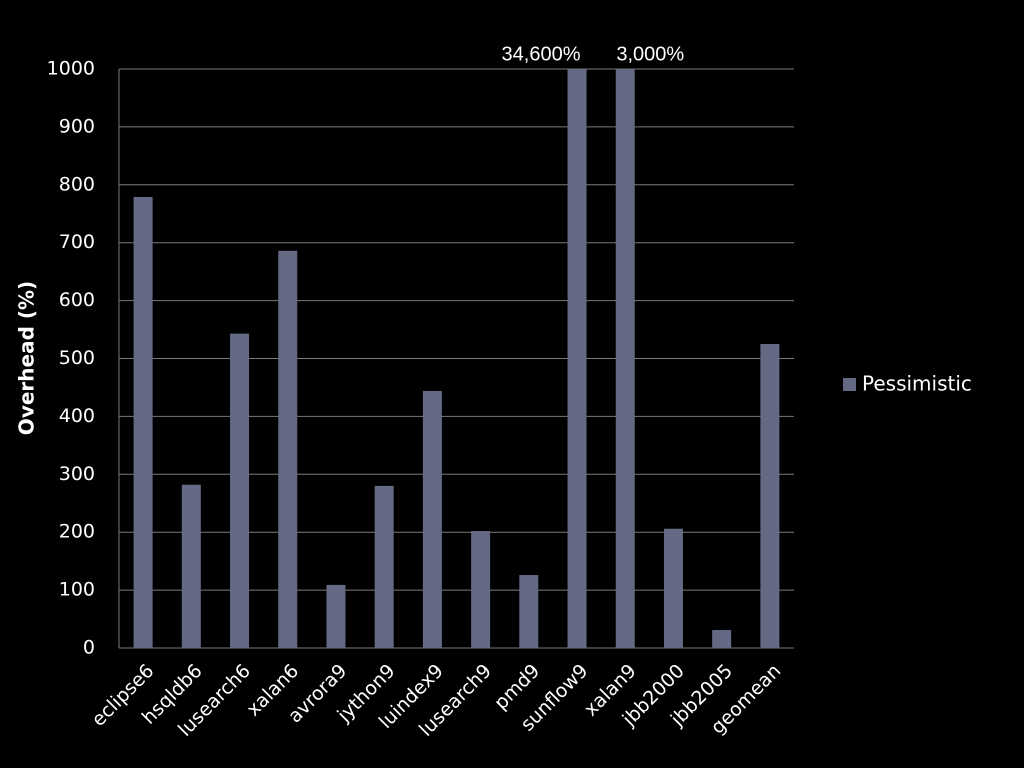 This screenshot has height=768, width=1024. Describe the element at coordinates (541, 54) in the screenshot. I see `value-label: 34,600%` at that location.